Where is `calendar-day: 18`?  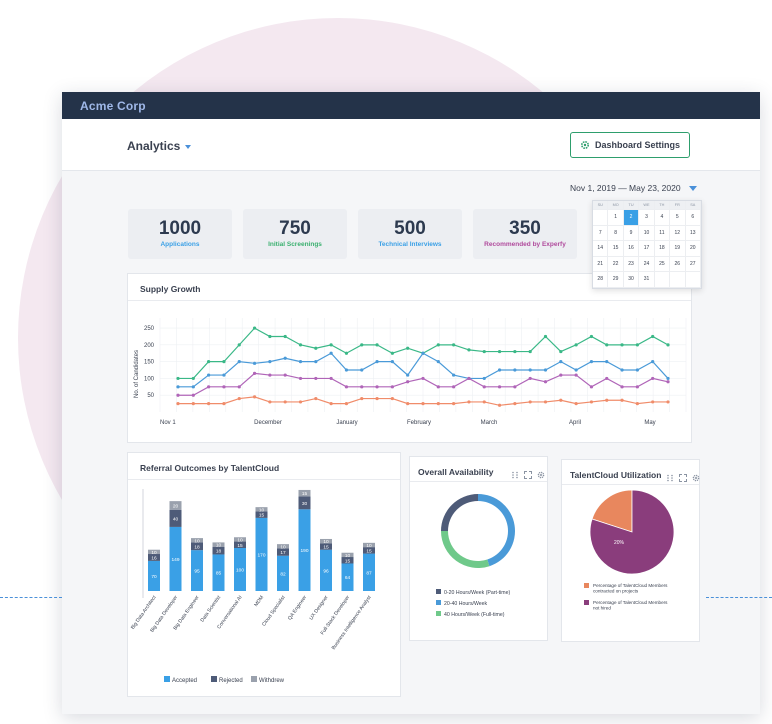
calendar-day: 18 is located at coordinates (662, 249).